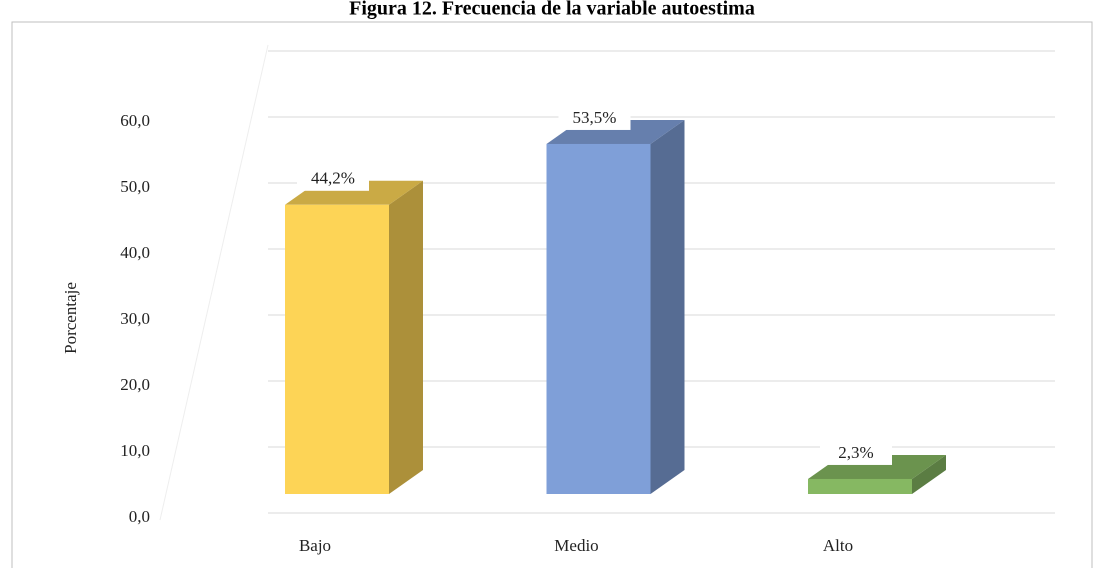 This screenshot has height=568, width=1104. What do you see at coordinates (70, 318) in the screenshot?
I see `y-axis-title: Porcentaje` at bounding box center [70, 318].